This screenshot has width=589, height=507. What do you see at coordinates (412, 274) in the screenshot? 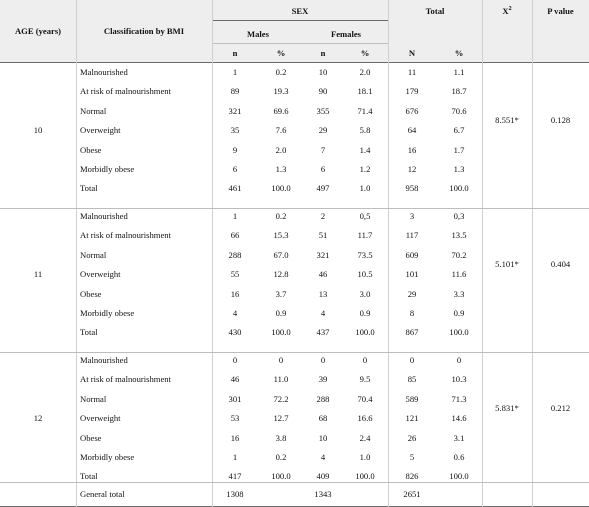
I see `table-cell: 101` at bounding box center [412, 274].